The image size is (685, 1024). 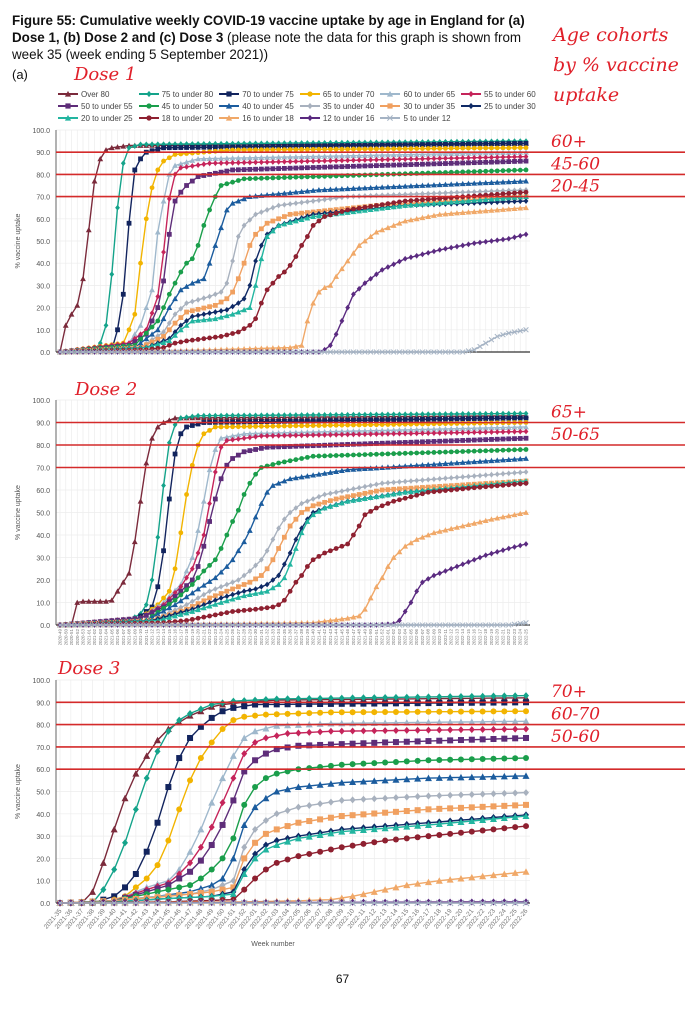 What do you see at coordinates (336, 637) in the screenshot?
I see `x-tick-label: 2021-44` at bounding box center [336, 637].